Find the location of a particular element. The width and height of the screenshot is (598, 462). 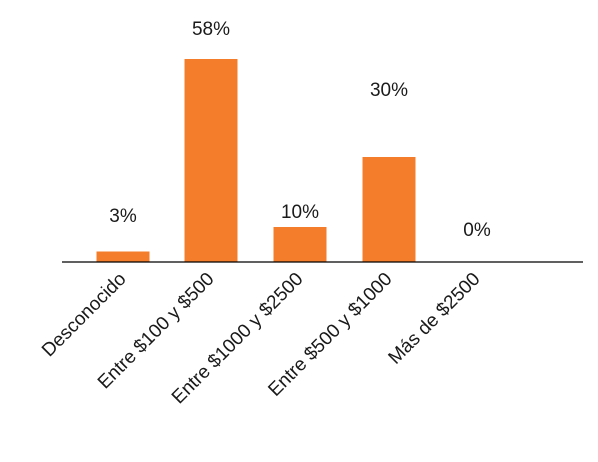

data-label-3: 30% is located at coordinates (389, 90).